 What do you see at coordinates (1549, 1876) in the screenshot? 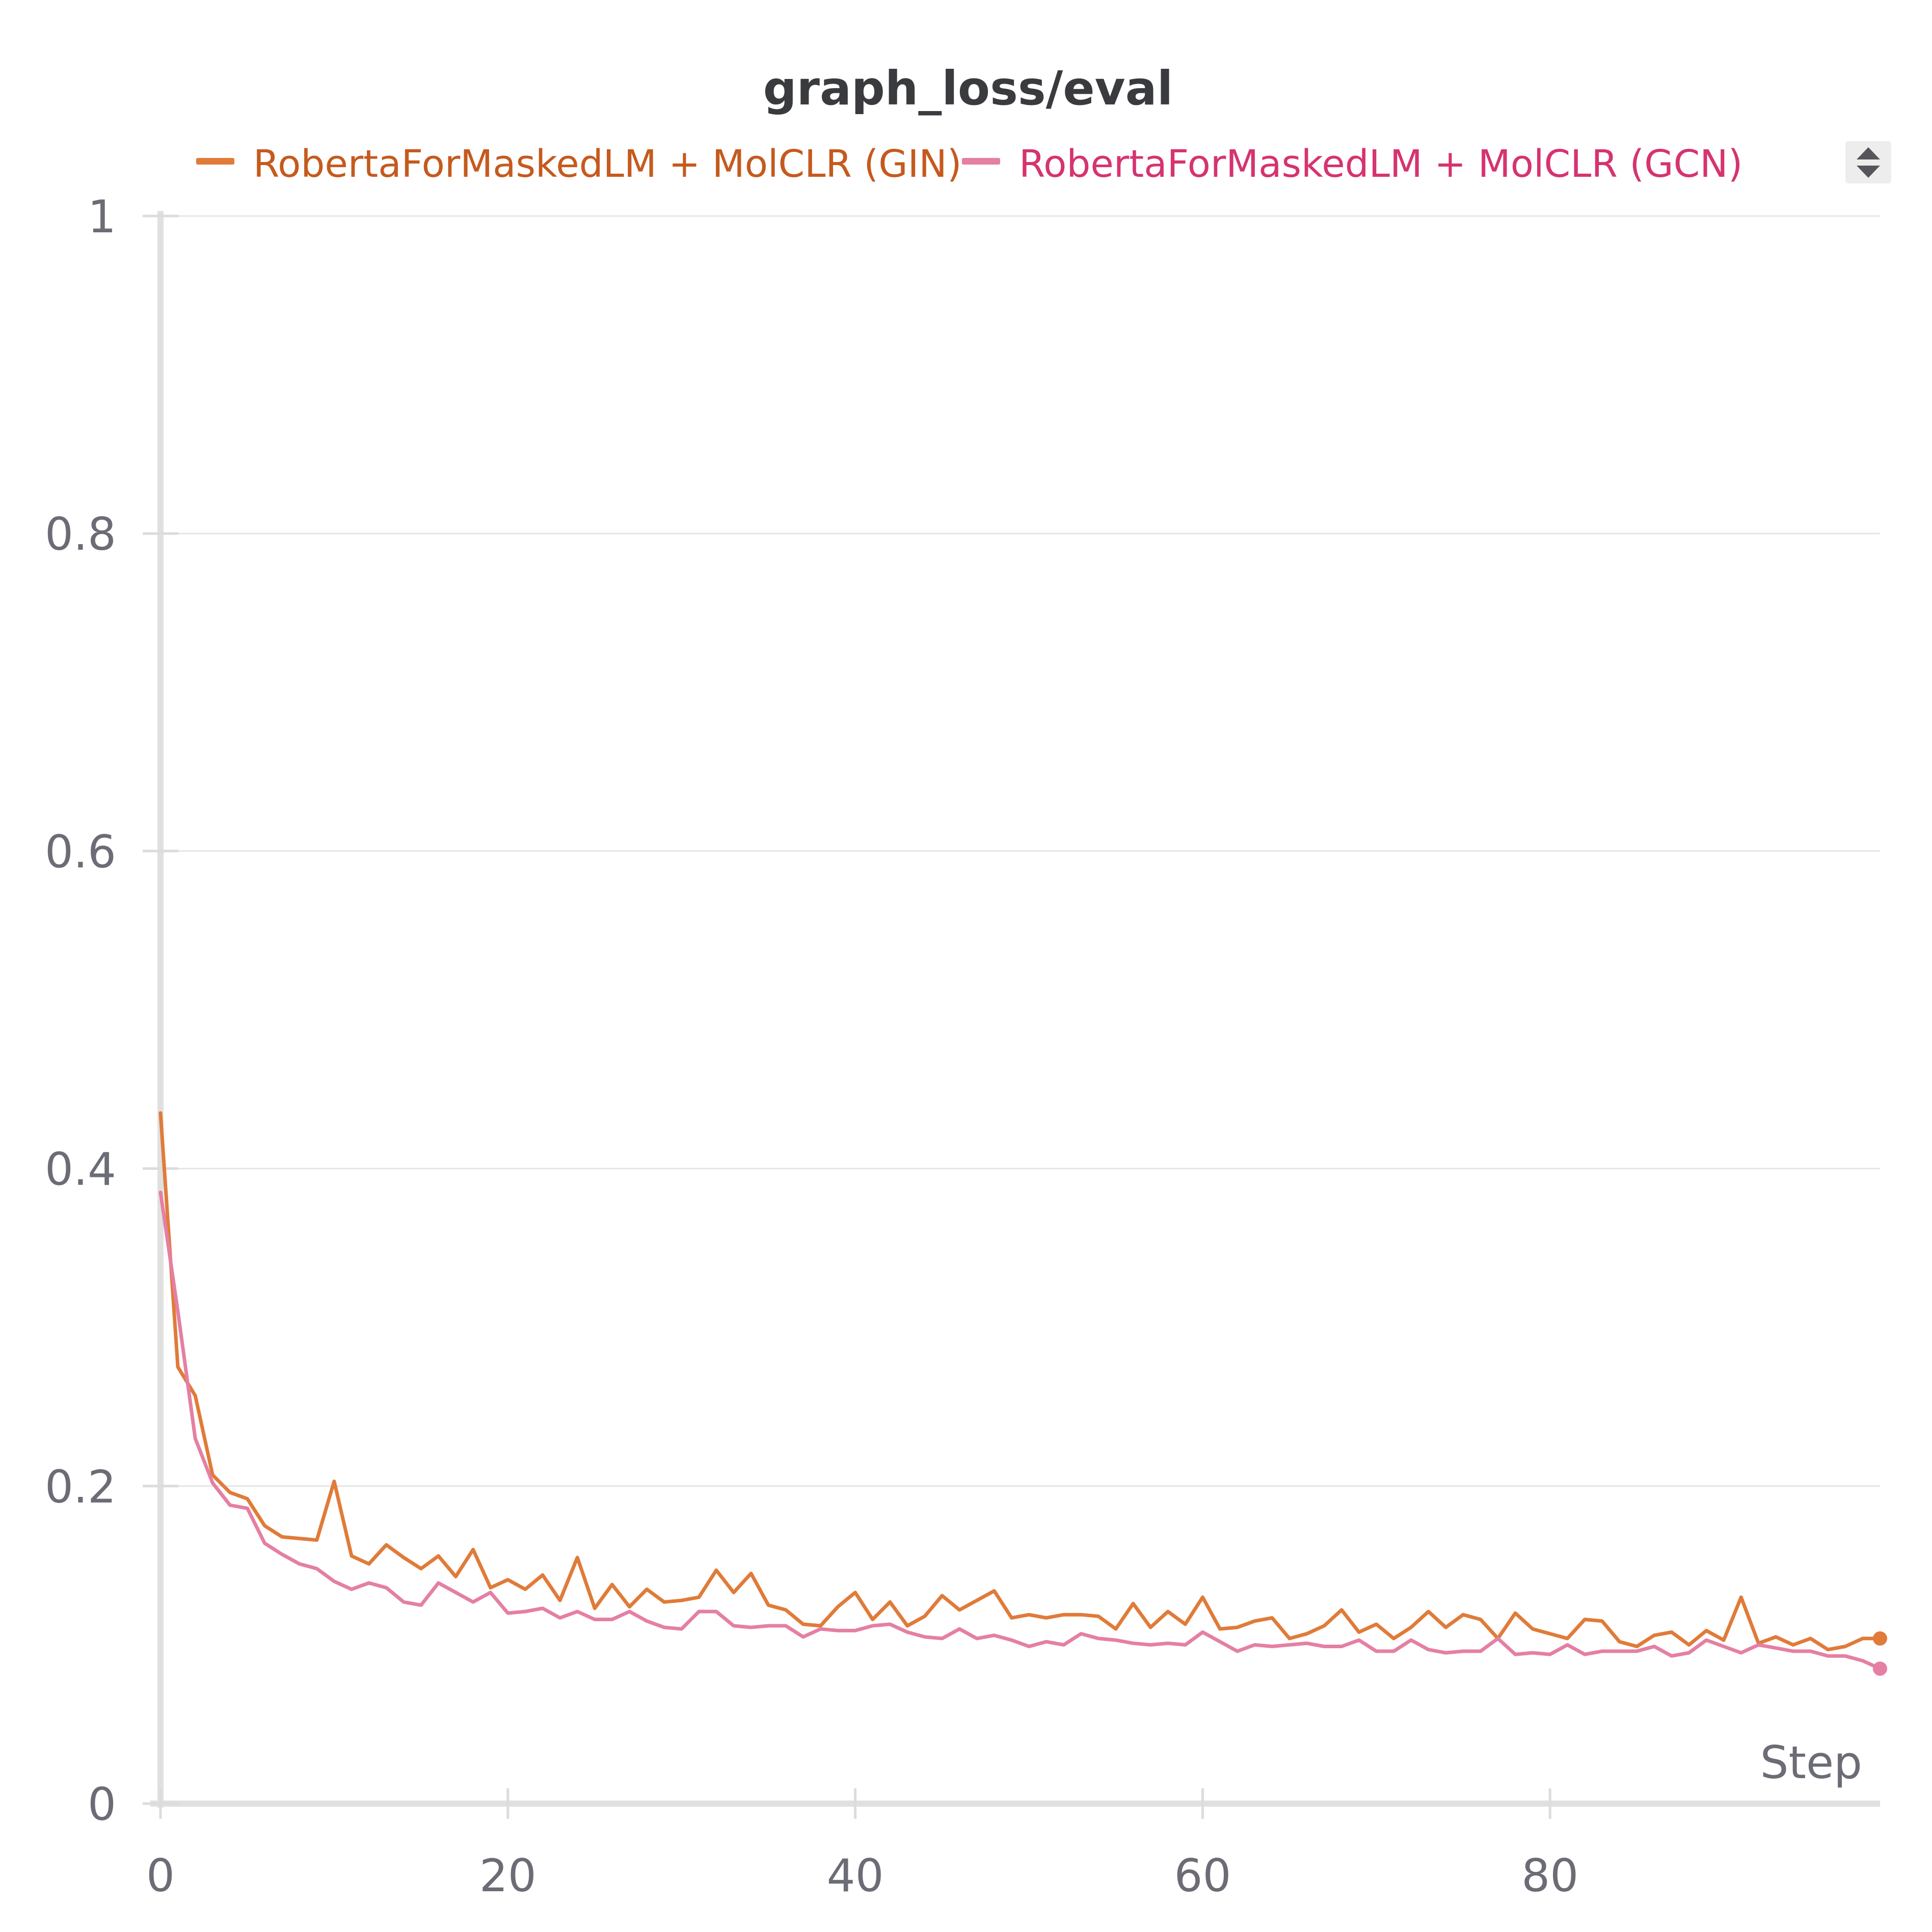
I see `x-tick-label: 80` at bounding box center [1549, 1876].